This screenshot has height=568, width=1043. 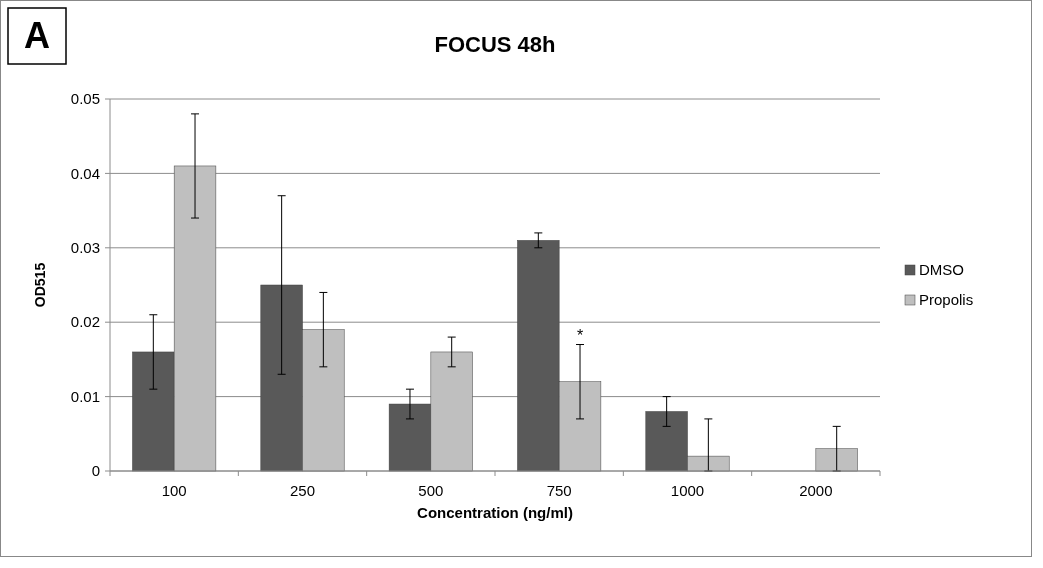 What do you see at coordinates (687, 490) in the screenshot?
I see `x-tick-label: 1000` at bounding box center [687, 490].